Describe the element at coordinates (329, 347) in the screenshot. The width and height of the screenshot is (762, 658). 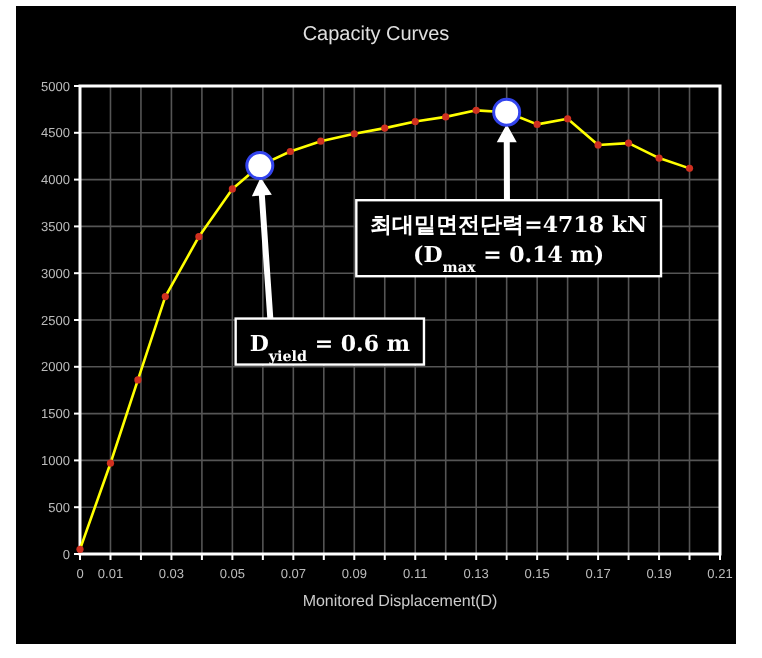
I see `annotation: D$_{yield}$ = 0.6 m` at that location.